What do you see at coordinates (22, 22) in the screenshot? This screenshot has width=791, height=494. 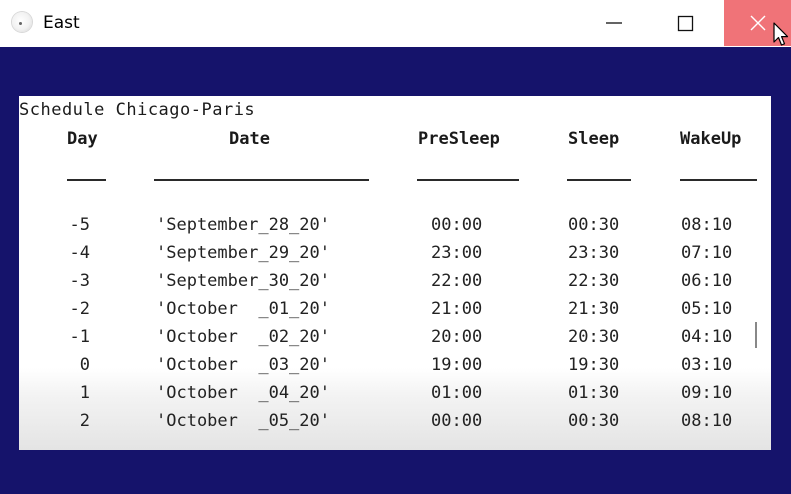 I see `app-icon` at bounding box center [22, 22].